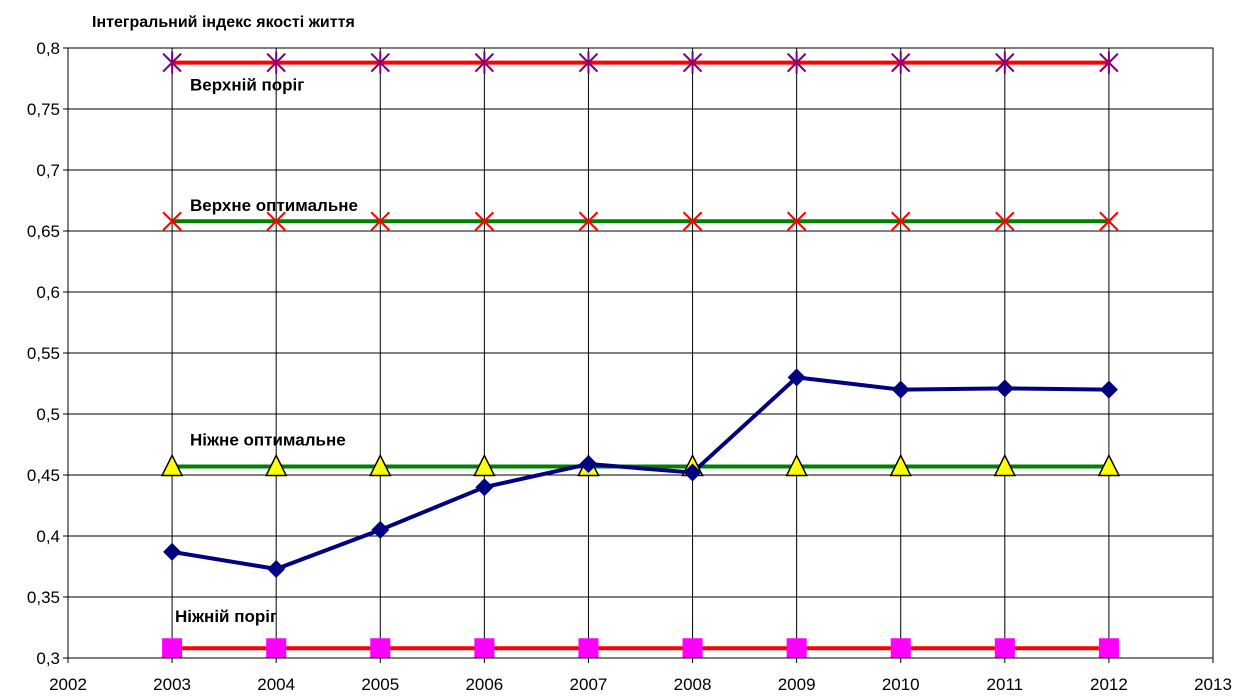  I want to click on y-tick-label: 0,55, so click(43, 353).